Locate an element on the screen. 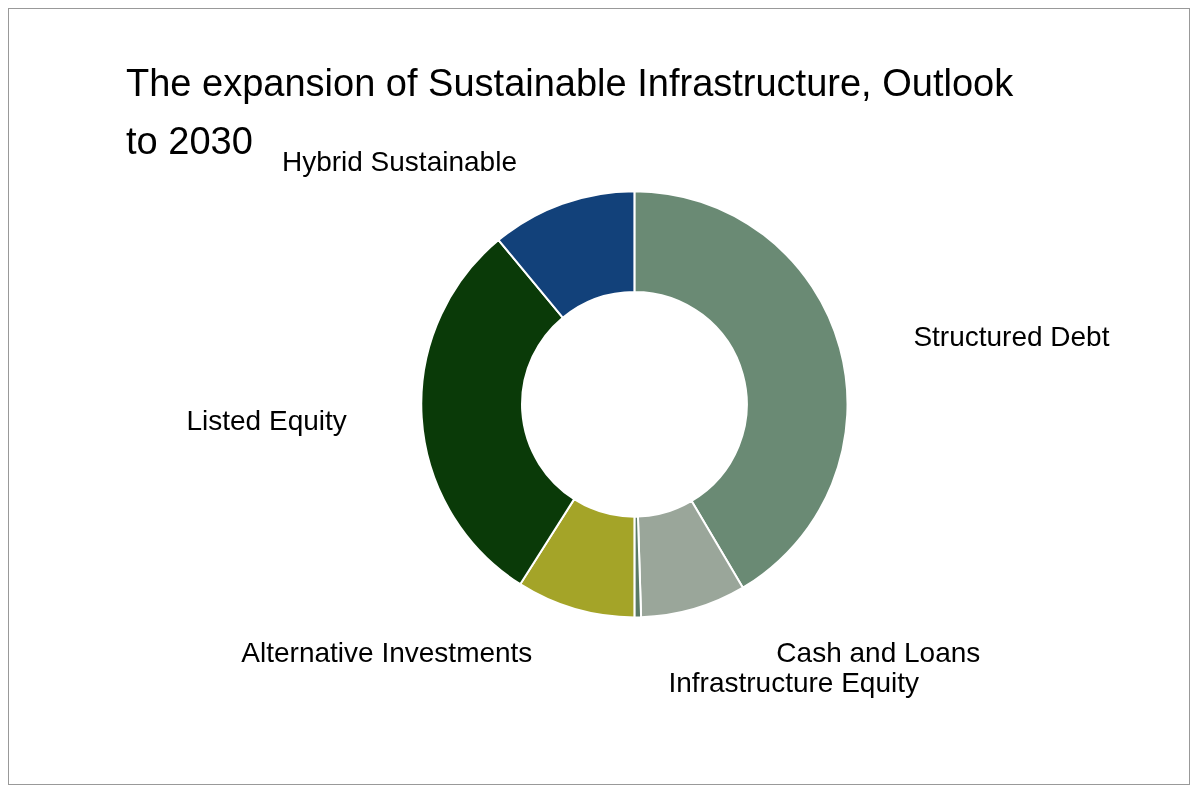 This screenshot has width=1199, height=794. slice-label: Alternative Investments is located at coordinates (387, 652).